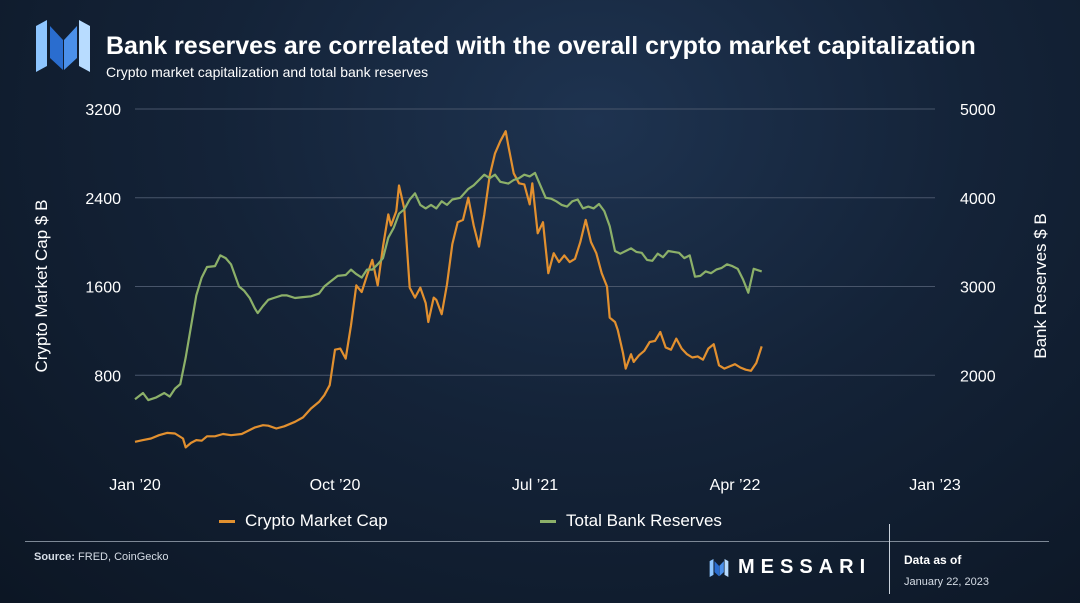 This screenshot has height=603, width=1080. I want to click on y-tick-left: 3200, so click(103, 110).